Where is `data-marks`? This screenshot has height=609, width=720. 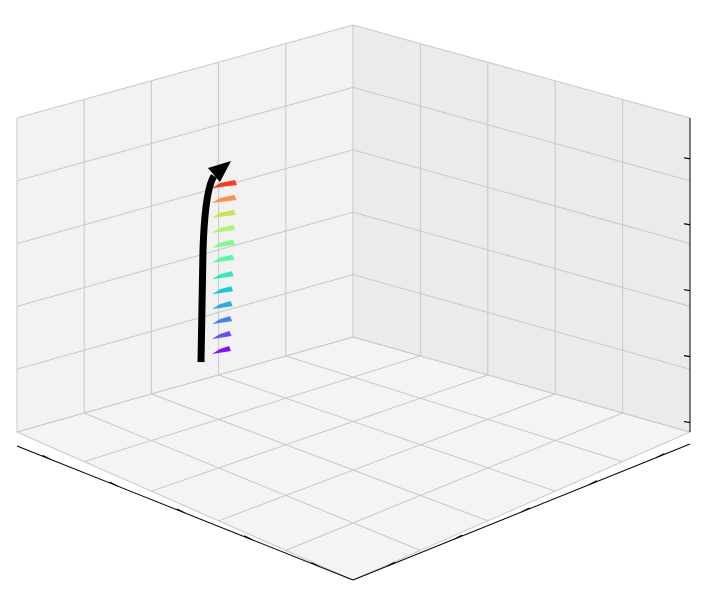 data-marks is located at coordinates (224, 267).